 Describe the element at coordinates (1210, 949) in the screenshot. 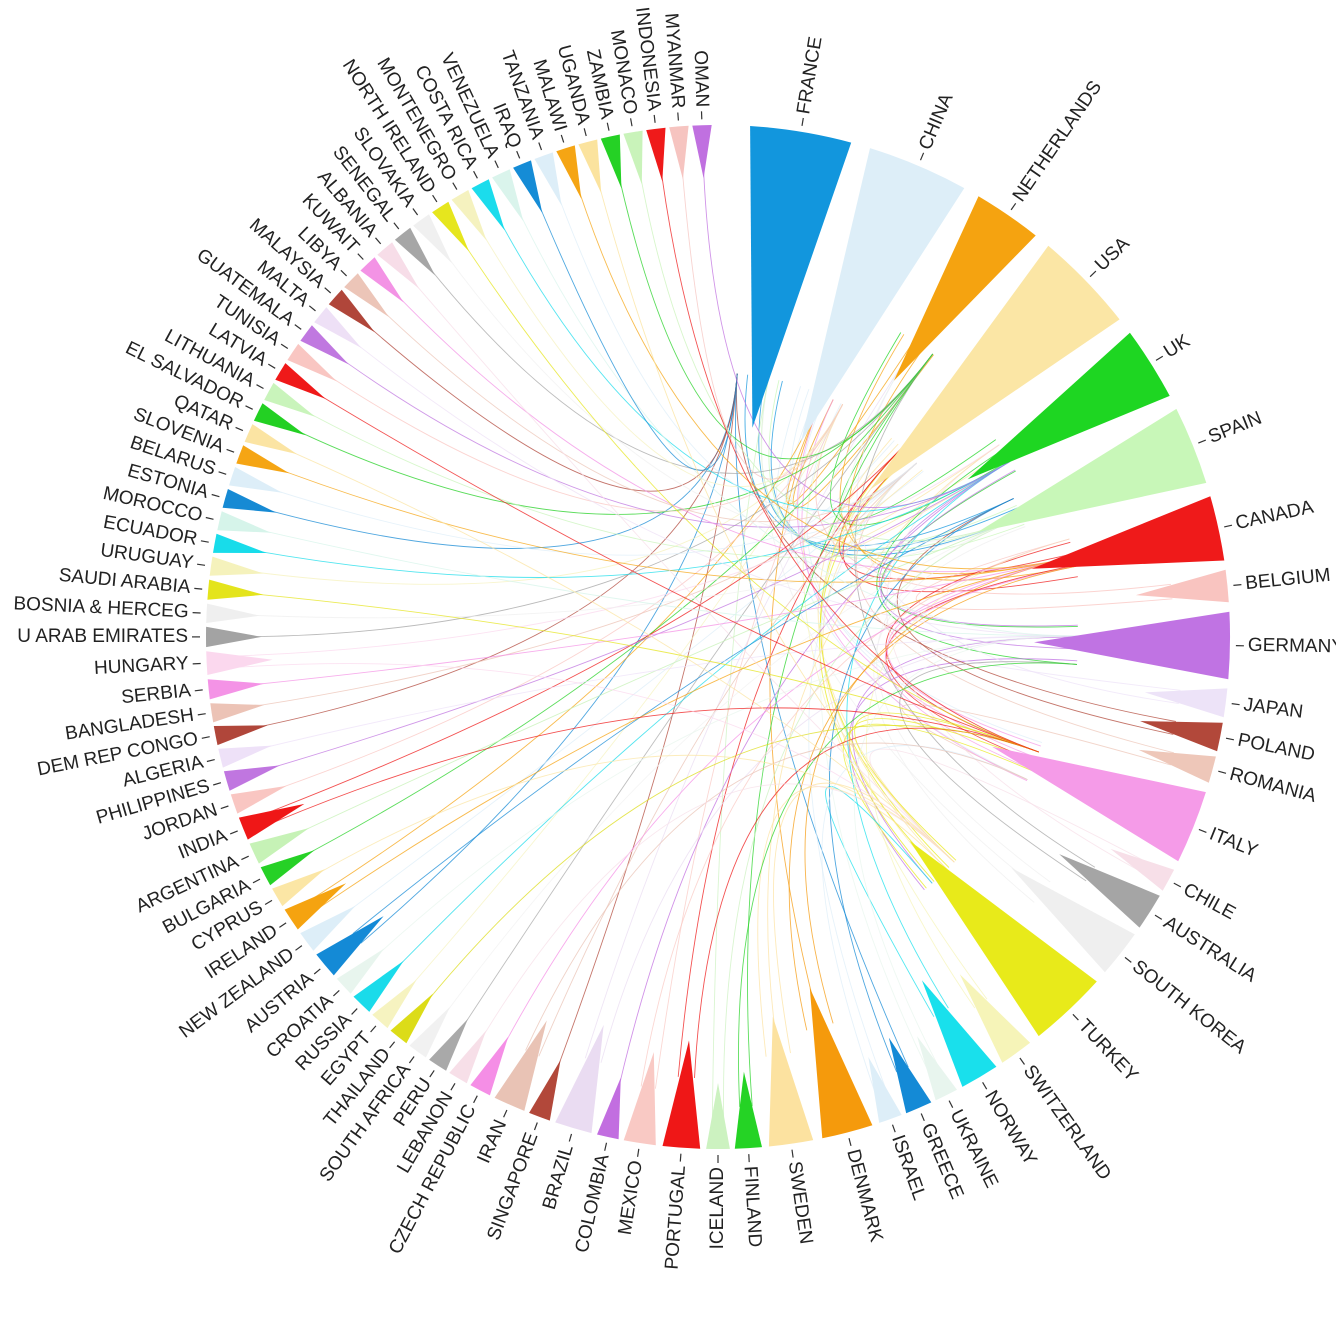

I see `country-label: AUSTRALIA` at that location.